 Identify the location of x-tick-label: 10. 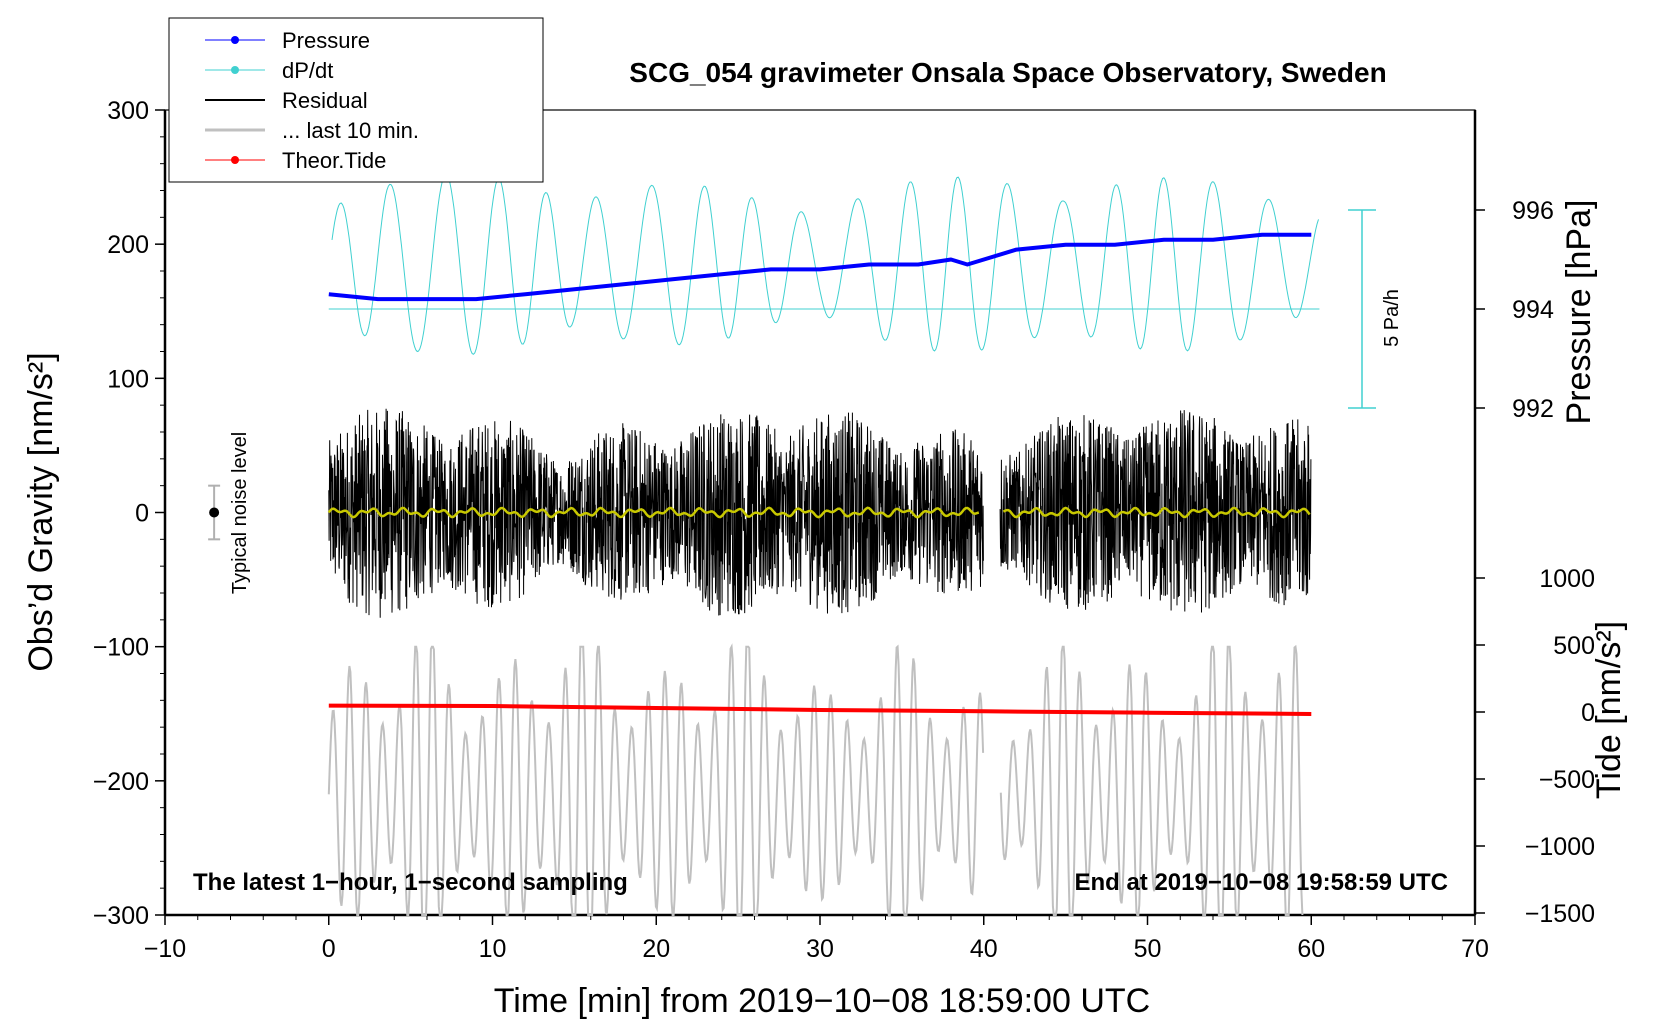
(493, 949).